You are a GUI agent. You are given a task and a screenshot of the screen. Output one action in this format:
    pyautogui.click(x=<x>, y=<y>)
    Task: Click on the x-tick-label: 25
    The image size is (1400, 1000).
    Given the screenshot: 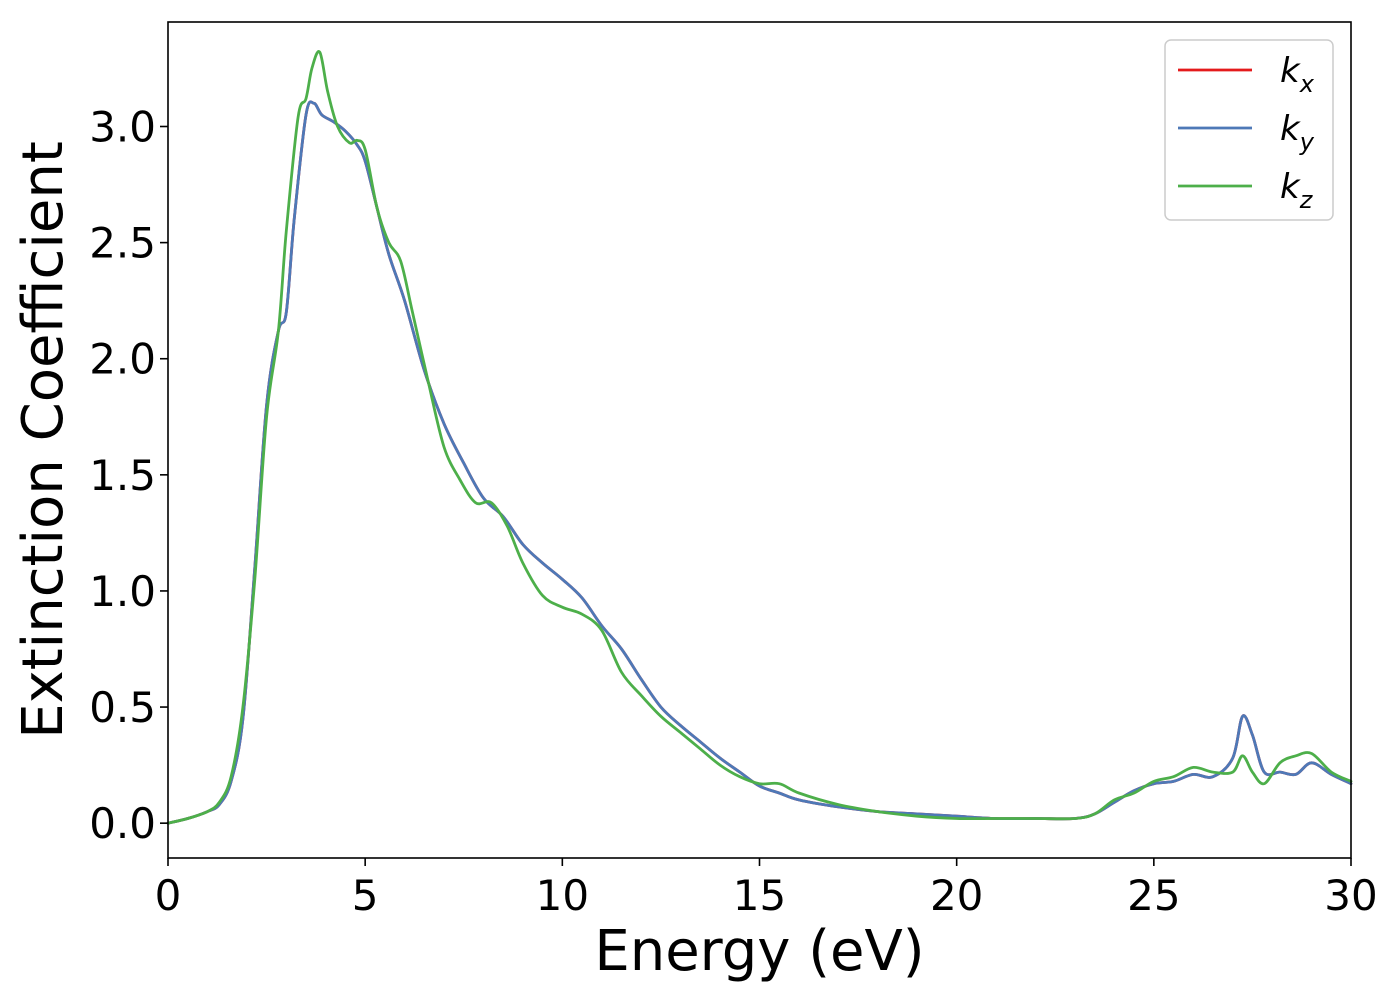 What is the action you would take?
    pyautogui.click(x=1153, y=895)
    